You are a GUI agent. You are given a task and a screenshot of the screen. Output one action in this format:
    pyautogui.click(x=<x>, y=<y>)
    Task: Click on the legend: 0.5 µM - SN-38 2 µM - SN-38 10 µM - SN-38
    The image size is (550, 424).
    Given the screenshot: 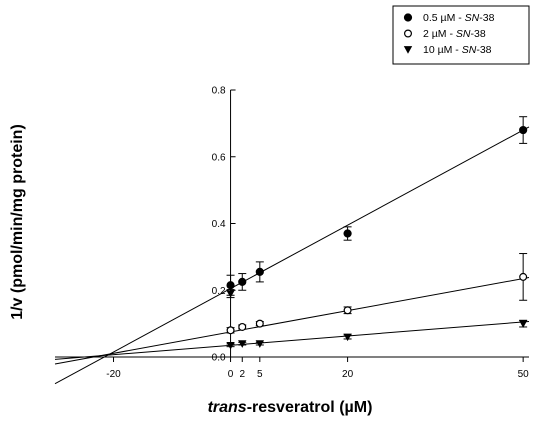 What is the action you would take?
    pyautogui.click(x=461, y=35)
    